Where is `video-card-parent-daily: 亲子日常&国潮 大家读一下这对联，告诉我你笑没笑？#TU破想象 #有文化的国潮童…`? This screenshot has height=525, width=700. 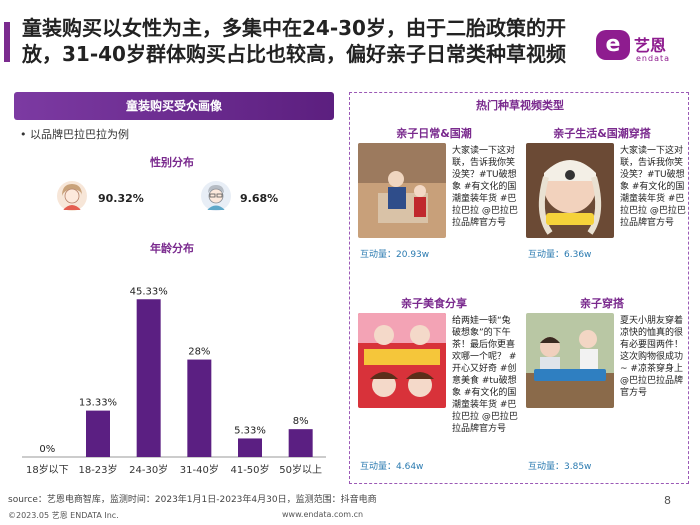 video-card-parent-daily: 亲子日常&国潮 大家读一下这对联，告诉我你笑没笑？#TU破想象 #有文化的国潮童… is located at coordinates (436, 207).